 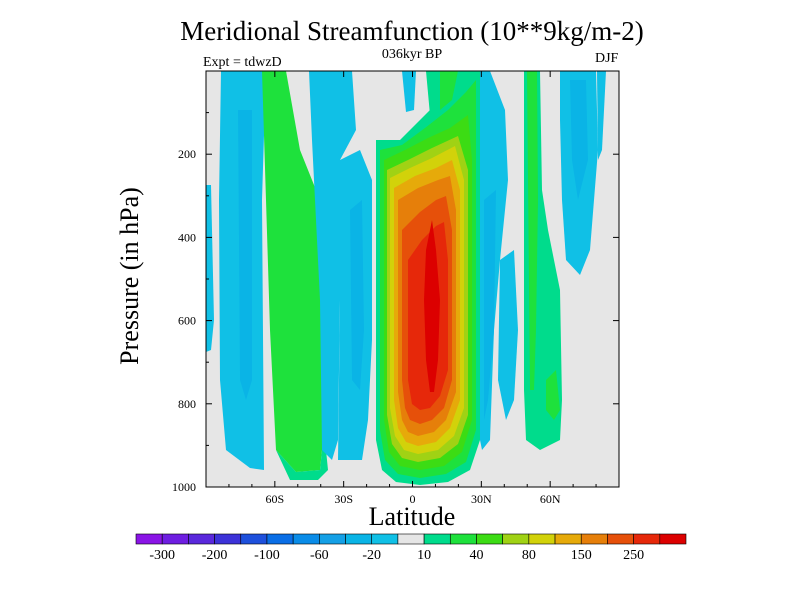 What do you see at coordinates (187, 237) in the screenshot?
I see `y-tick-label: 400` at bounding box center [187, 237].